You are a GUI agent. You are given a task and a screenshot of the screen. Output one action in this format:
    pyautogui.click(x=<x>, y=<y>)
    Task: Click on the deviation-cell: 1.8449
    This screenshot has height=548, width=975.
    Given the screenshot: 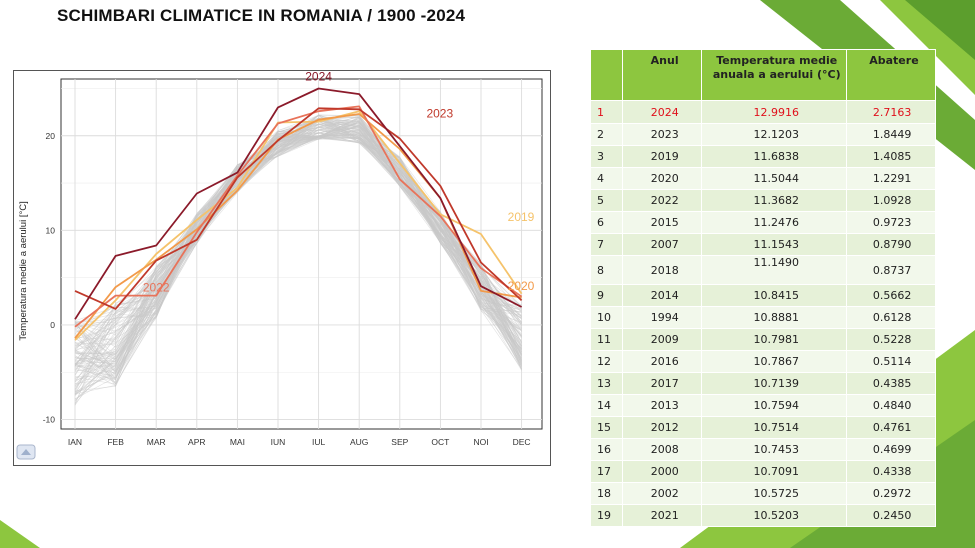 What is the action you would take?
    pyautogui.click(x=891, y=134)
    